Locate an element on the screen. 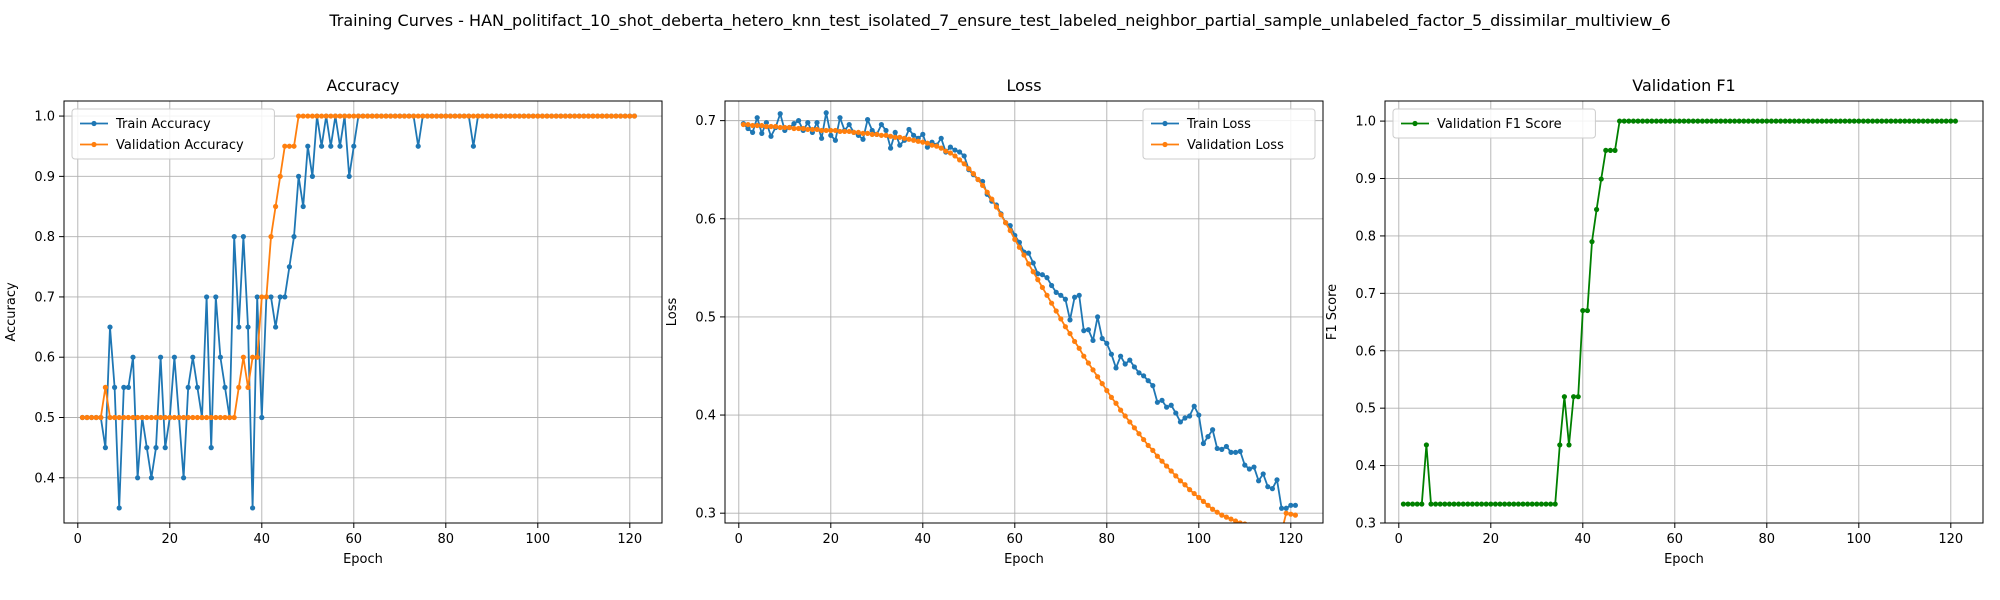  y-tick-label: 0.6 is located at coordinates (705, 219).